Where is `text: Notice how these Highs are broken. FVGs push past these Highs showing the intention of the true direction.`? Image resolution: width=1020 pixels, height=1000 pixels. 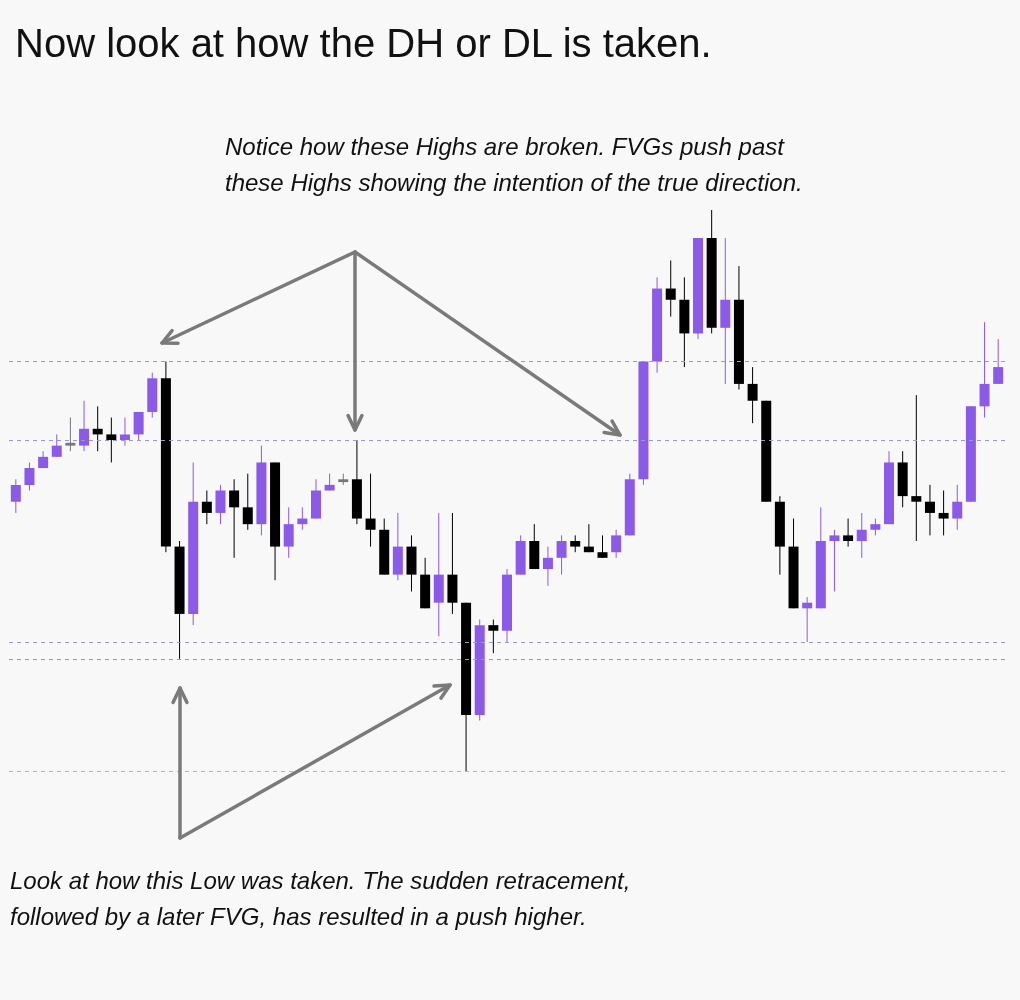
text: Notice how these Highs are broken. FVGs push past these Highs showing the intention of the true direction. is located at coordinates (514, 164).